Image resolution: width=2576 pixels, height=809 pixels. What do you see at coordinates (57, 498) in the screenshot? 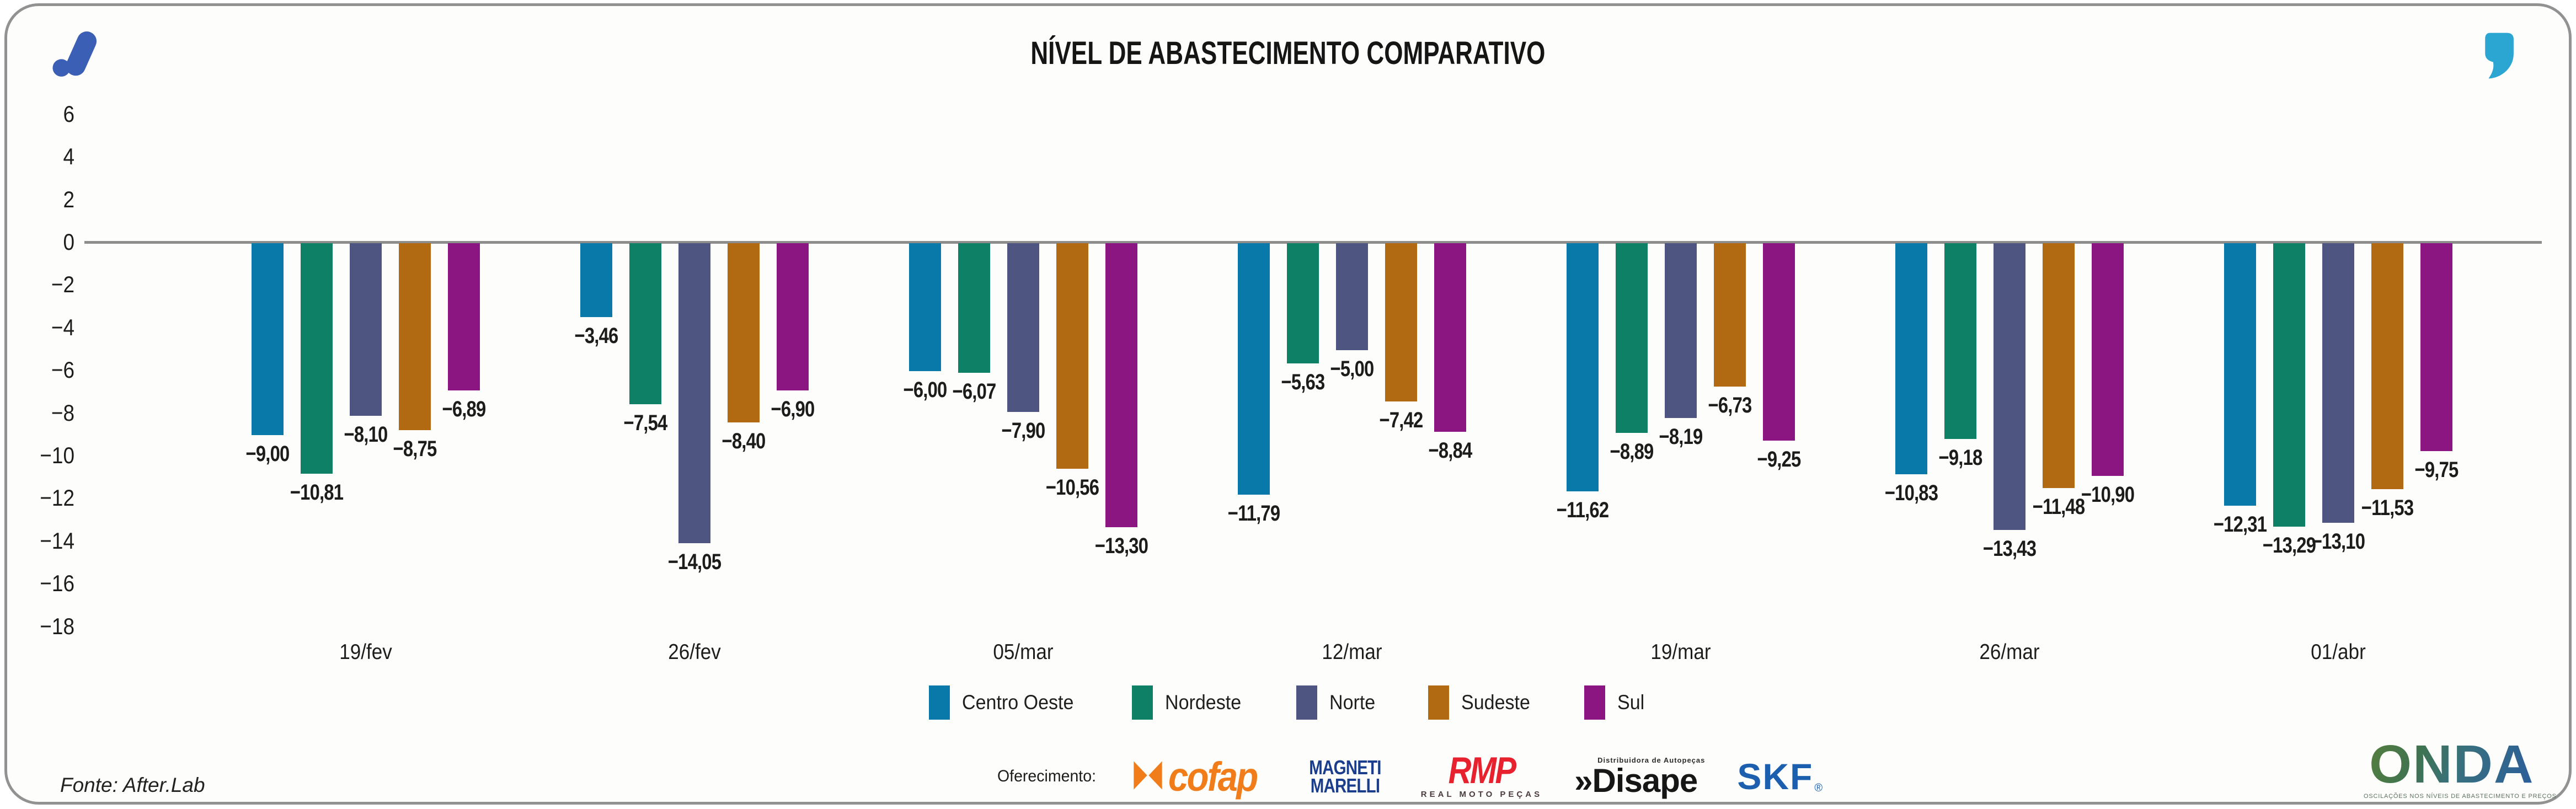
I see `y-axis-tick: −12` at bounding box center [57, 498].